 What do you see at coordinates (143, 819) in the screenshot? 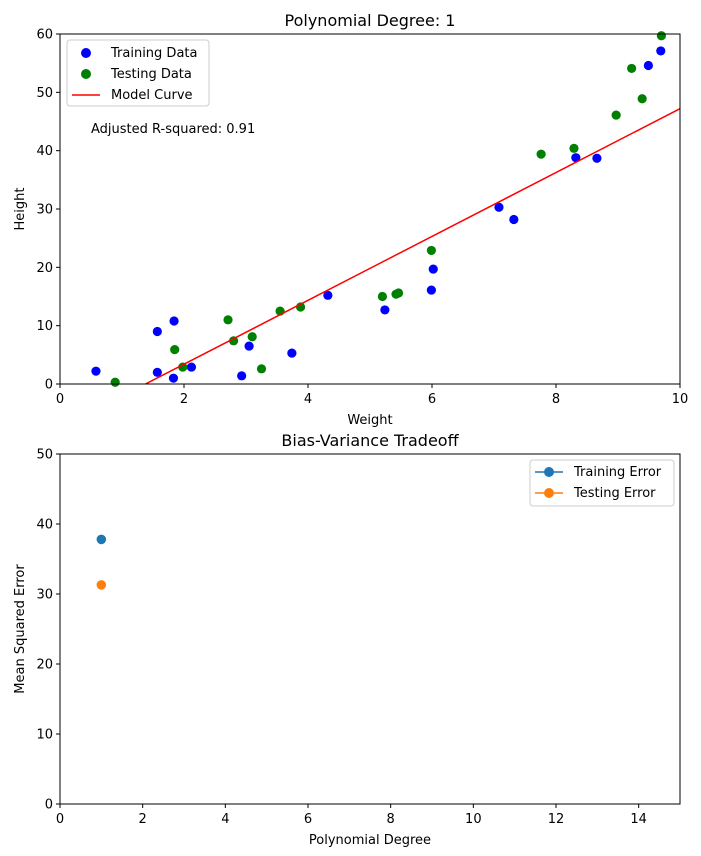
I see `chart2-x-tick-label-2: 2` at bounding box center [143, 819].